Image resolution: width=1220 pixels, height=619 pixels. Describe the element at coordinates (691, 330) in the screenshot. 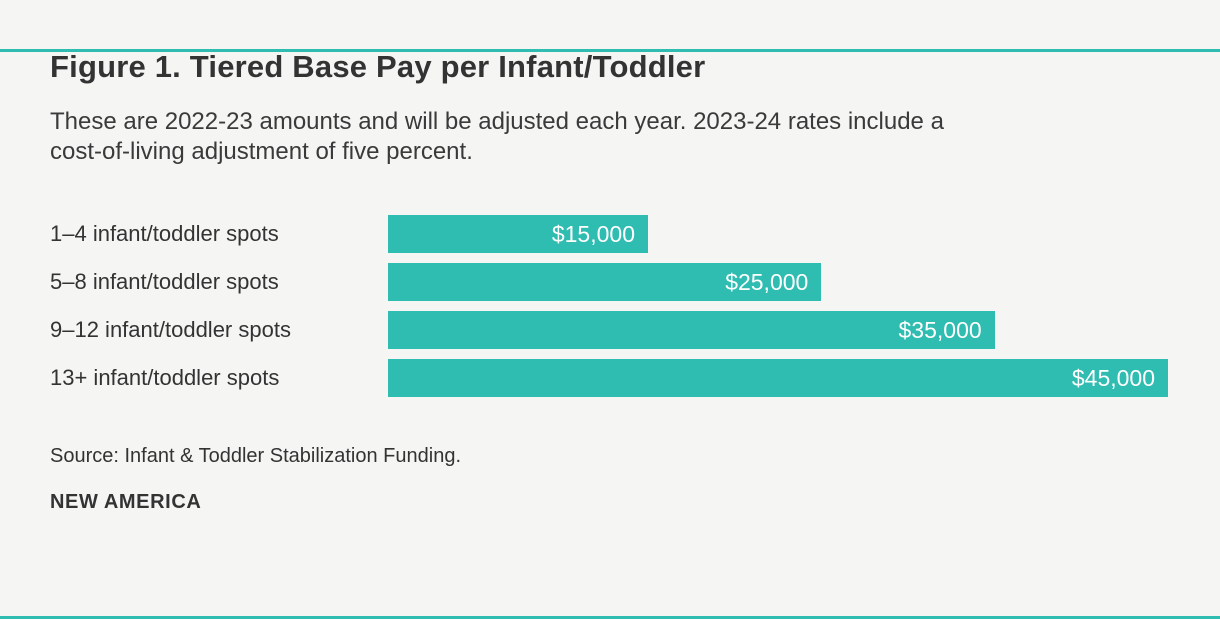

I see `bar: $35,000` at that location.